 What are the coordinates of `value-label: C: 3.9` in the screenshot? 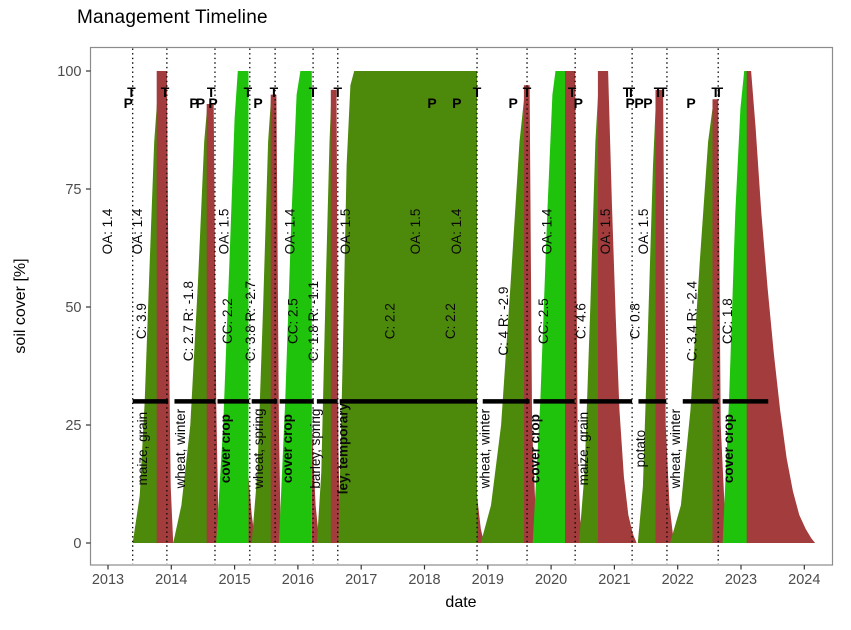 It's located at (141, 321).